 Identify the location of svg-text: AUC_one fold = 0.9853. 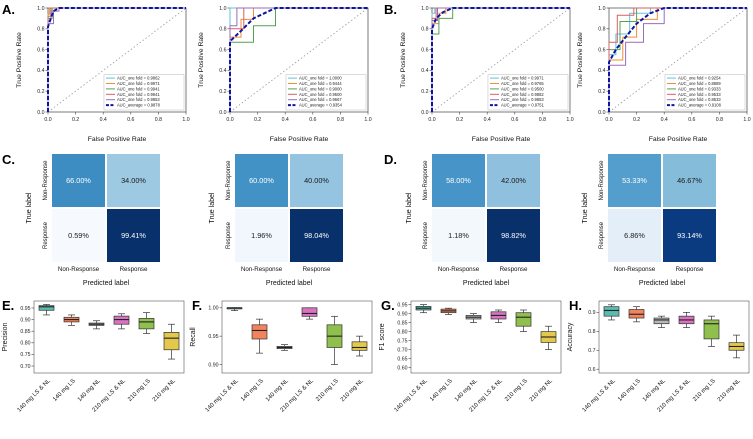
(522, 99).